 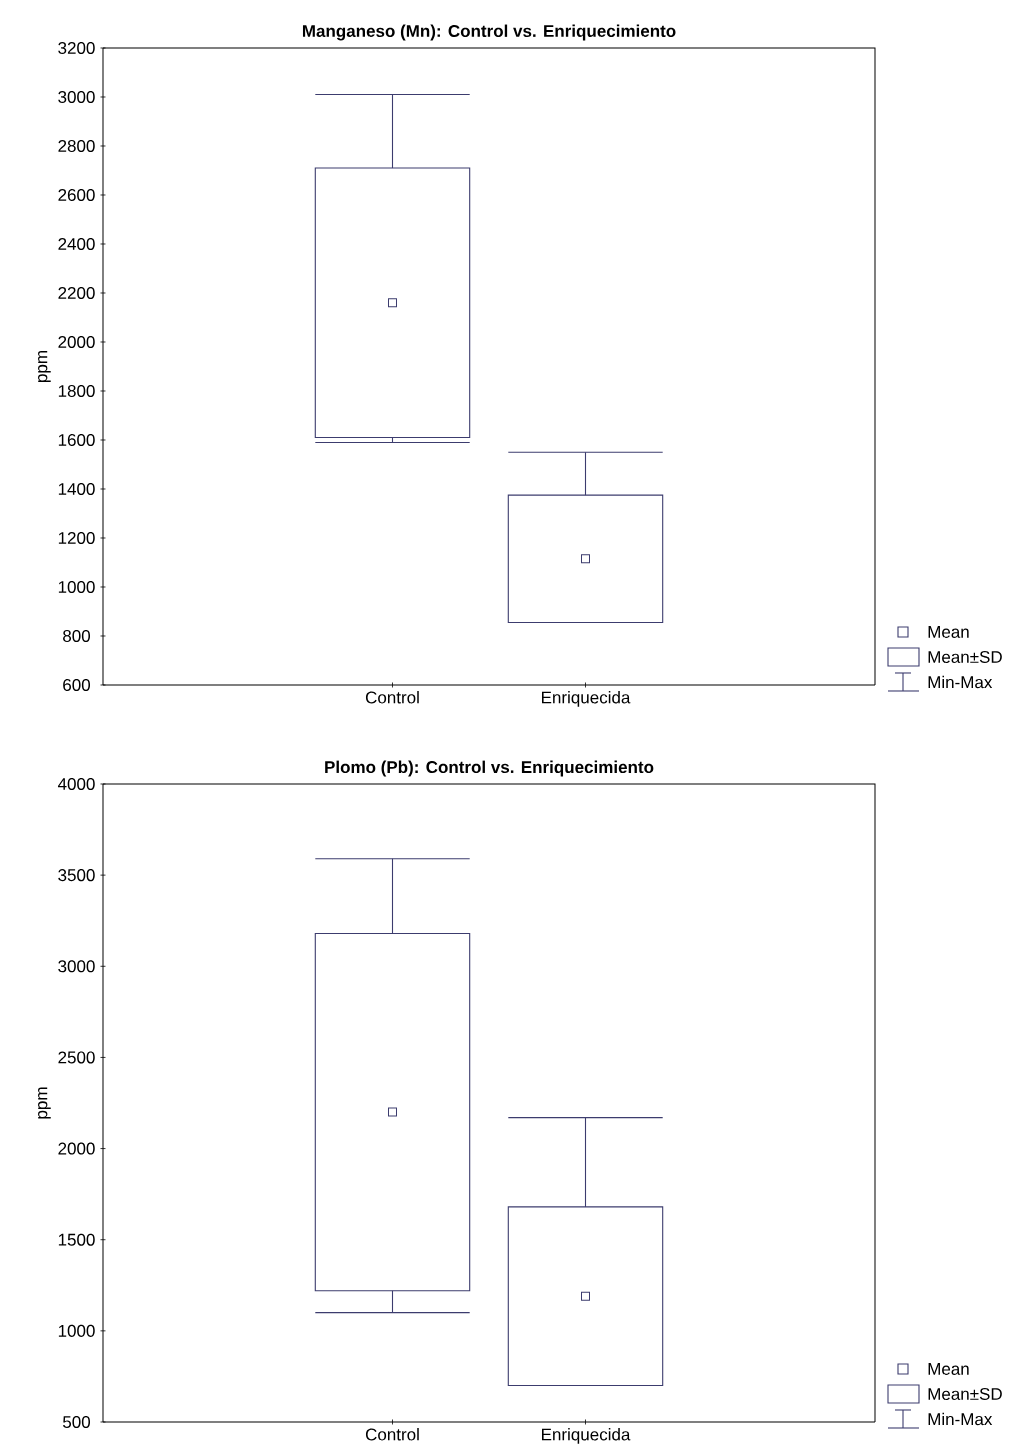 I want to click on y-tick-label: 2800, so click(x=76, y=146).